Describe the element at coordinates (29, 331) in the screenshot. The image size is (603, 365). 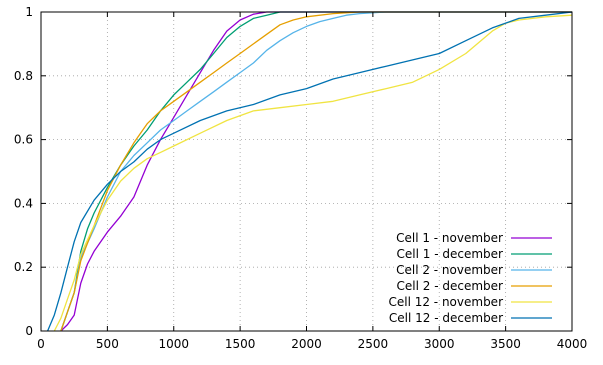
I see `y-tick-label: 0` at that location.